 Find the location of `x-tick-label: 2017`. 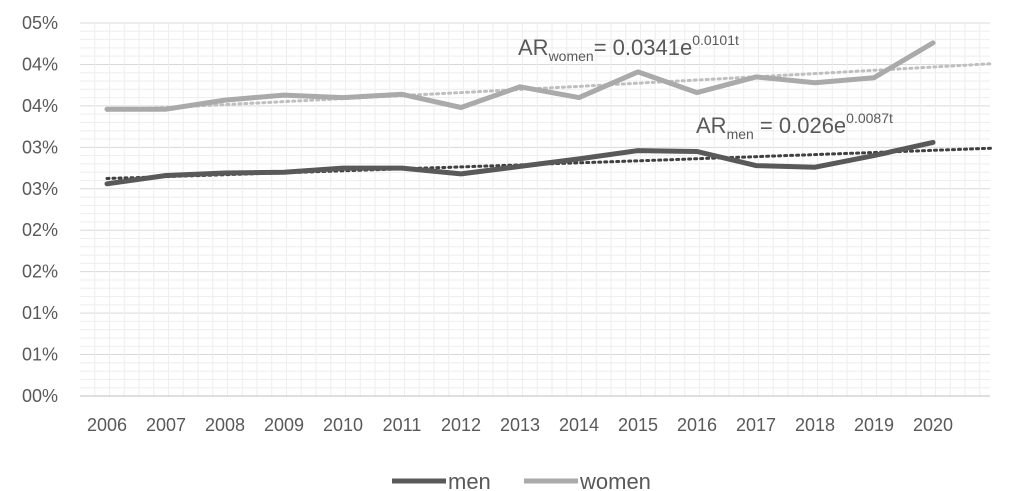

x-tick-label: 2017 is located at coordinates (756, 425).